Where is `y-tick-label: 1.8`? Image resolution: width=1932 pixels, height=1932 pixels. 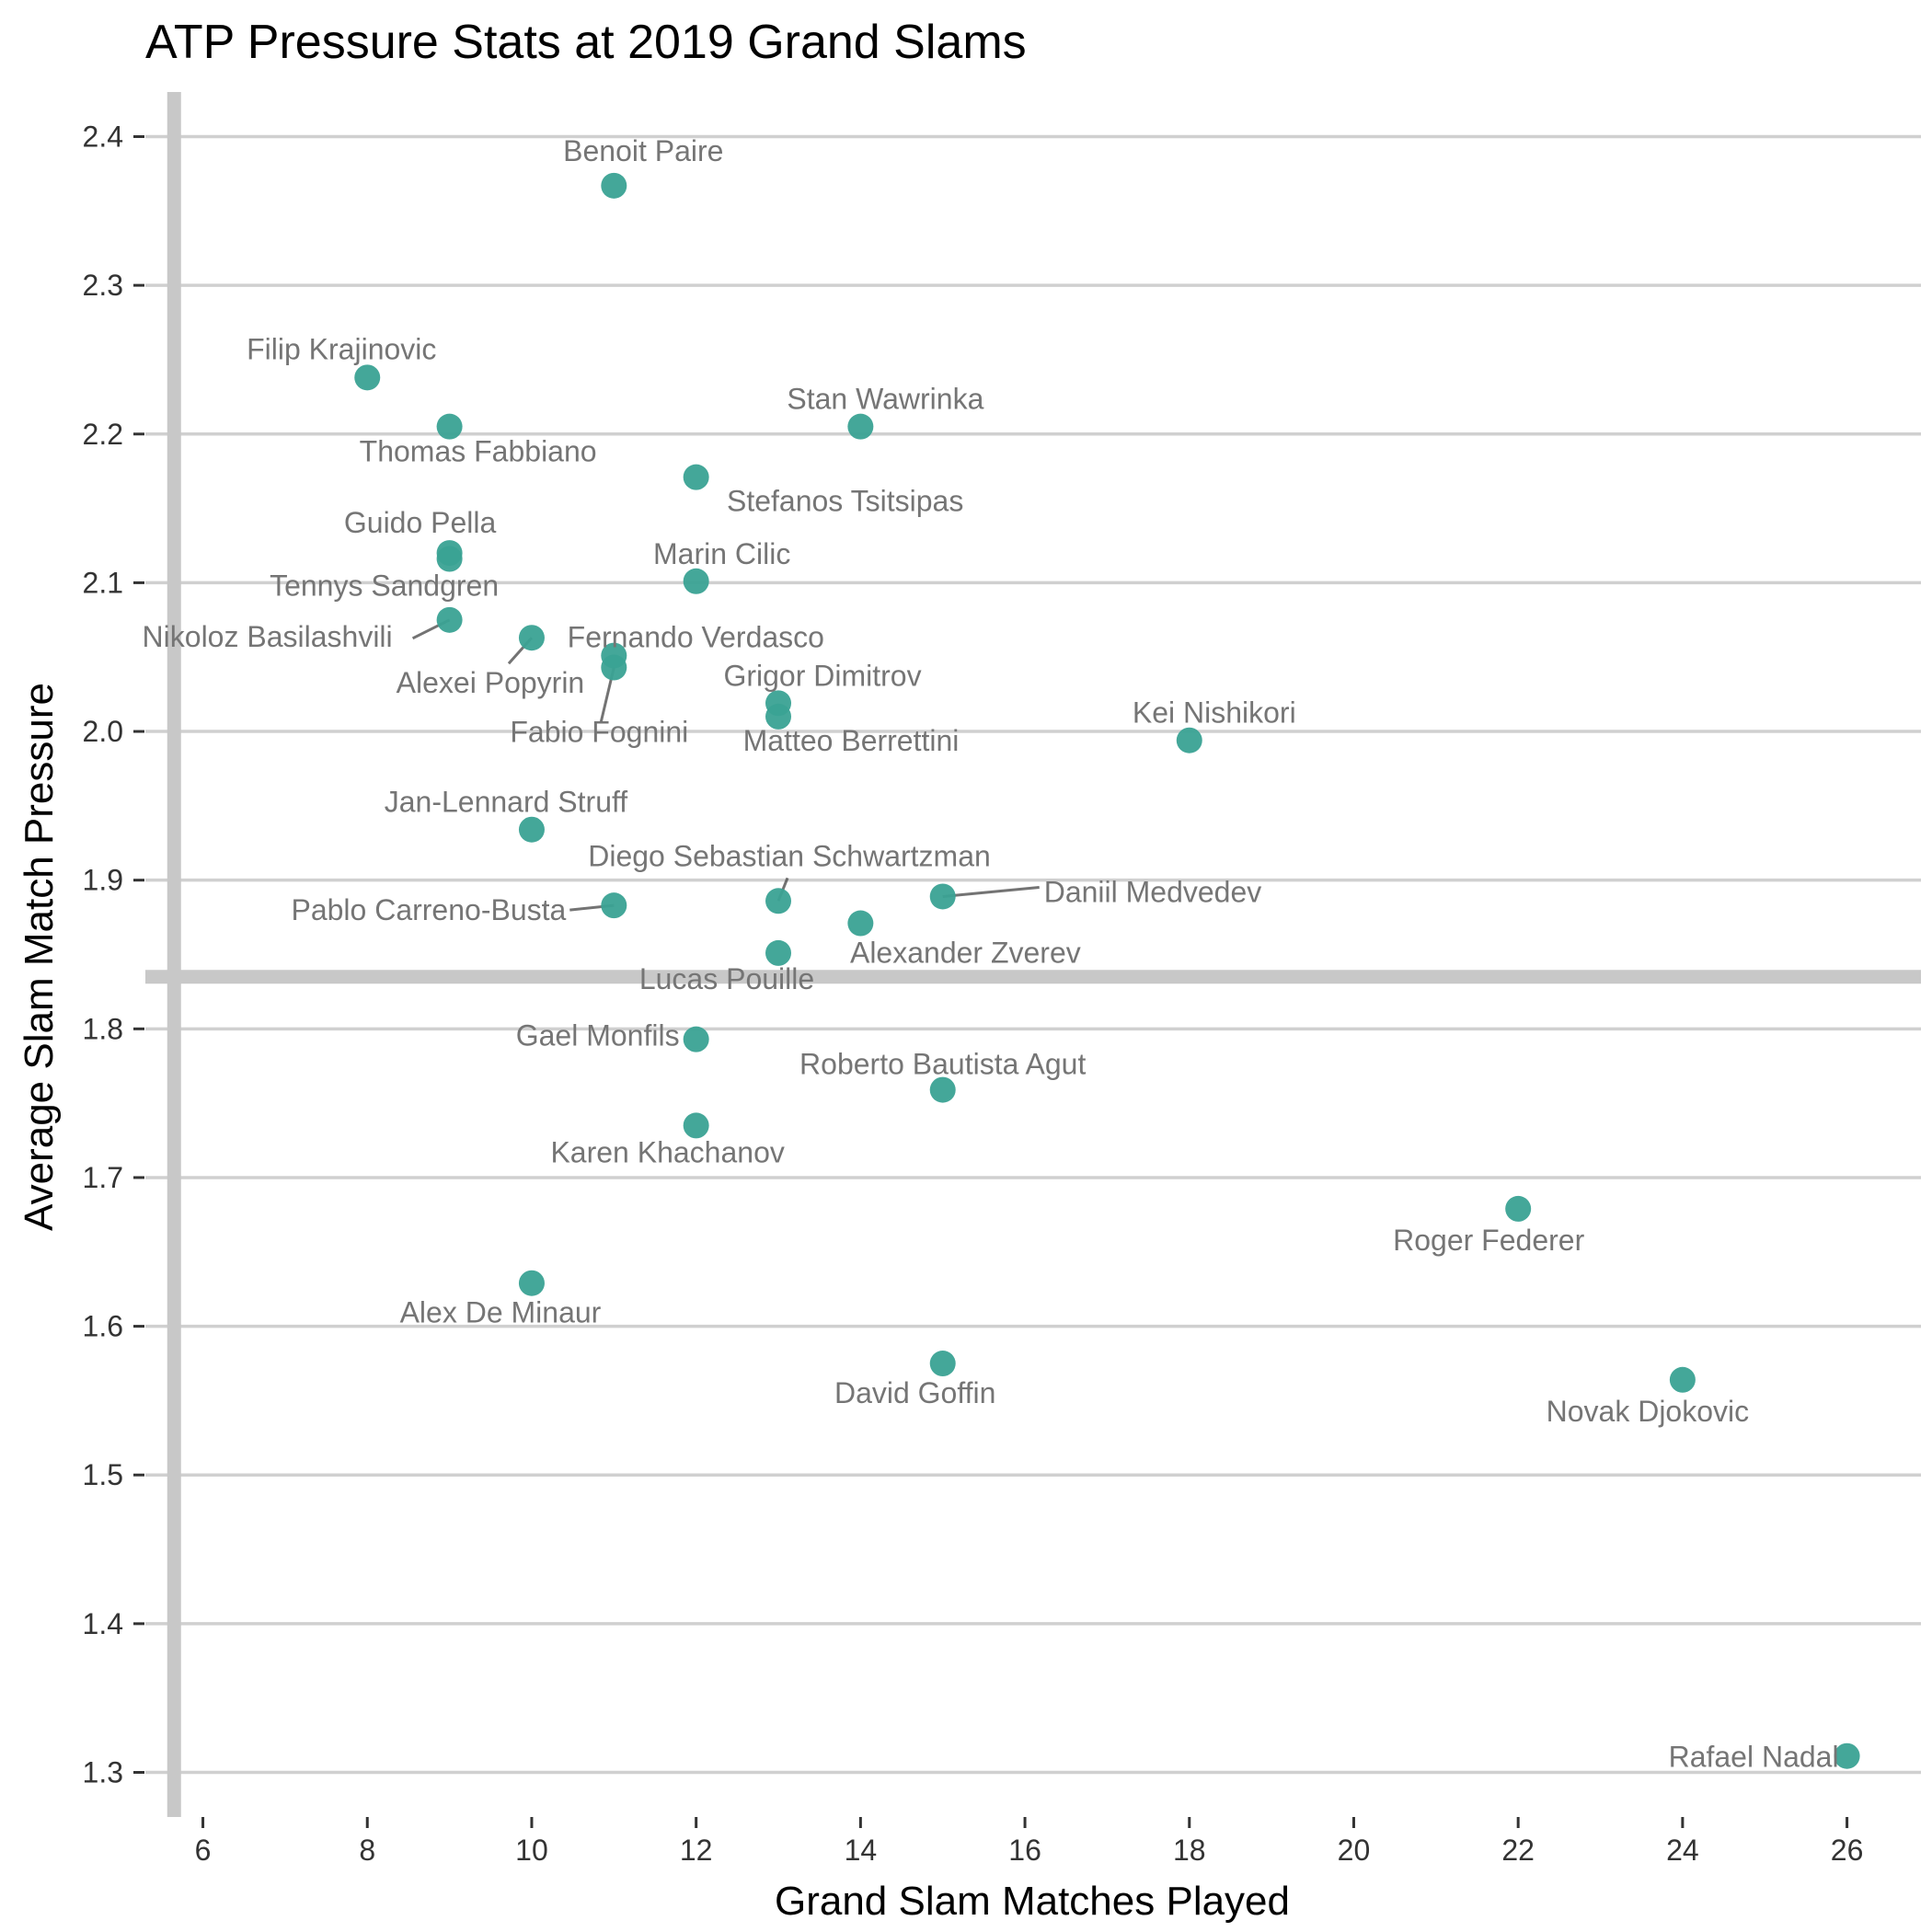 y-tick-label: 1.8 is located at coordinates (103, 1028).